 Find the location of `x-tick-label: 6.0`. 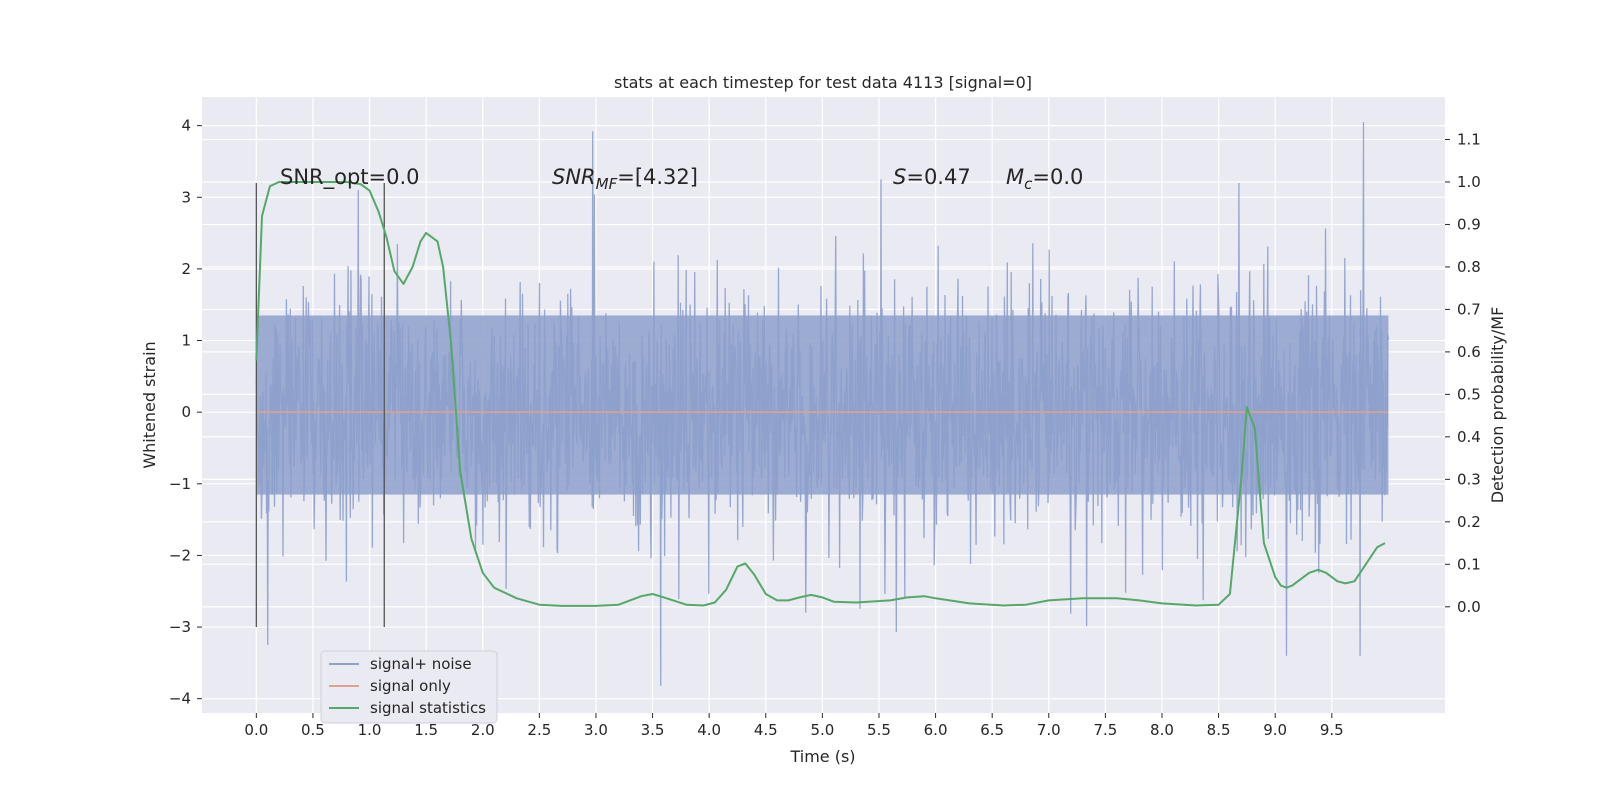

x-tick-label: 6.0 is located at coordinates (936, 730).